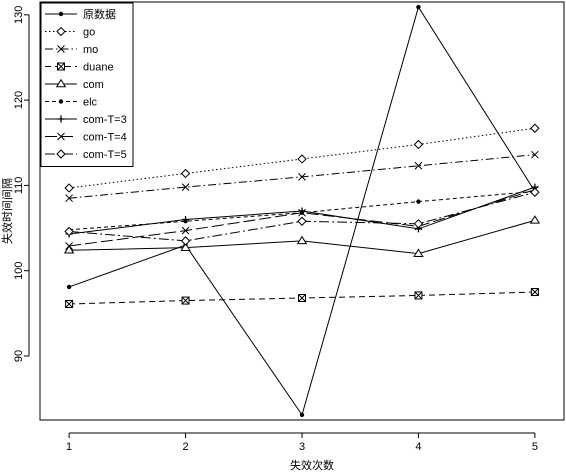 This screenshot has height=475, width=566. Describe the element at coordinates (19, 271) in the screenshot. I see `y-tick-label: 100` at that location.